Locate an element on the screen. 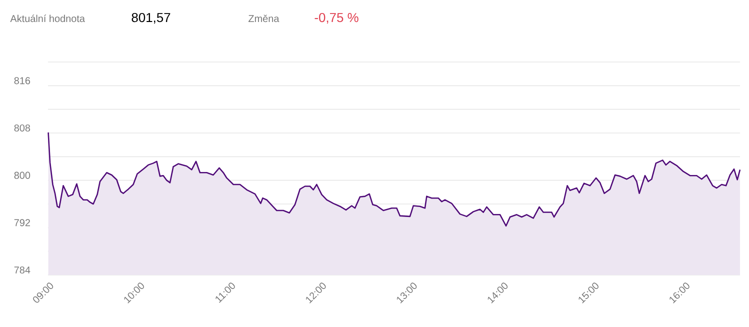 This screenshot has width=749, height=327. text: -0,75 % is located at coordinates (336, 18).